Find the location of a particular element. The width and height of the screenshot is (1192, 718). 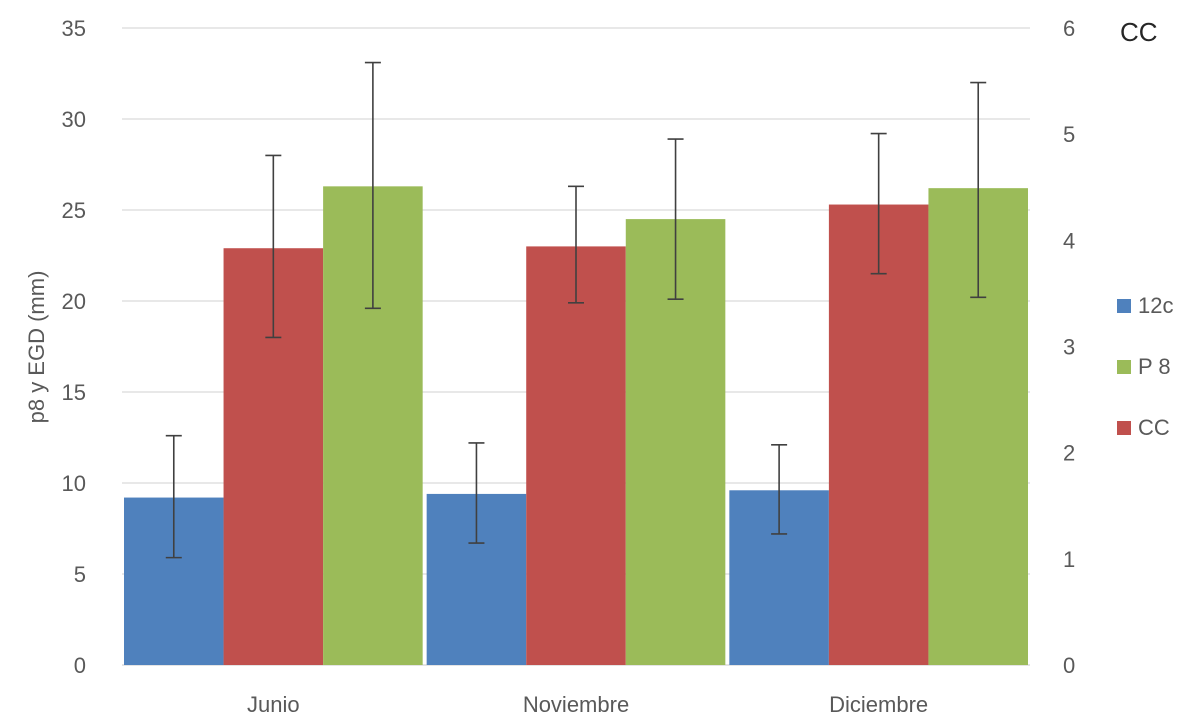

y2-tick-label-2: 2 is located at coordinates (1069, 453).